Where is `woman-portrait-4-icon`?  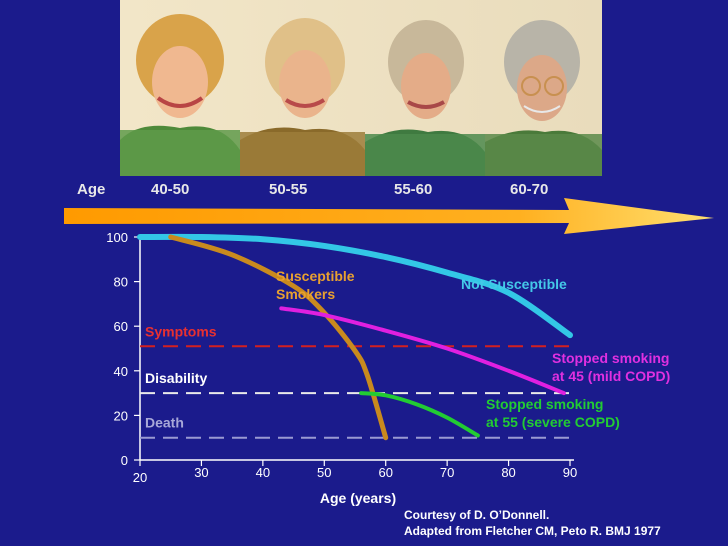 woman-portrait-4-icon is located at coordinates (543, 98).